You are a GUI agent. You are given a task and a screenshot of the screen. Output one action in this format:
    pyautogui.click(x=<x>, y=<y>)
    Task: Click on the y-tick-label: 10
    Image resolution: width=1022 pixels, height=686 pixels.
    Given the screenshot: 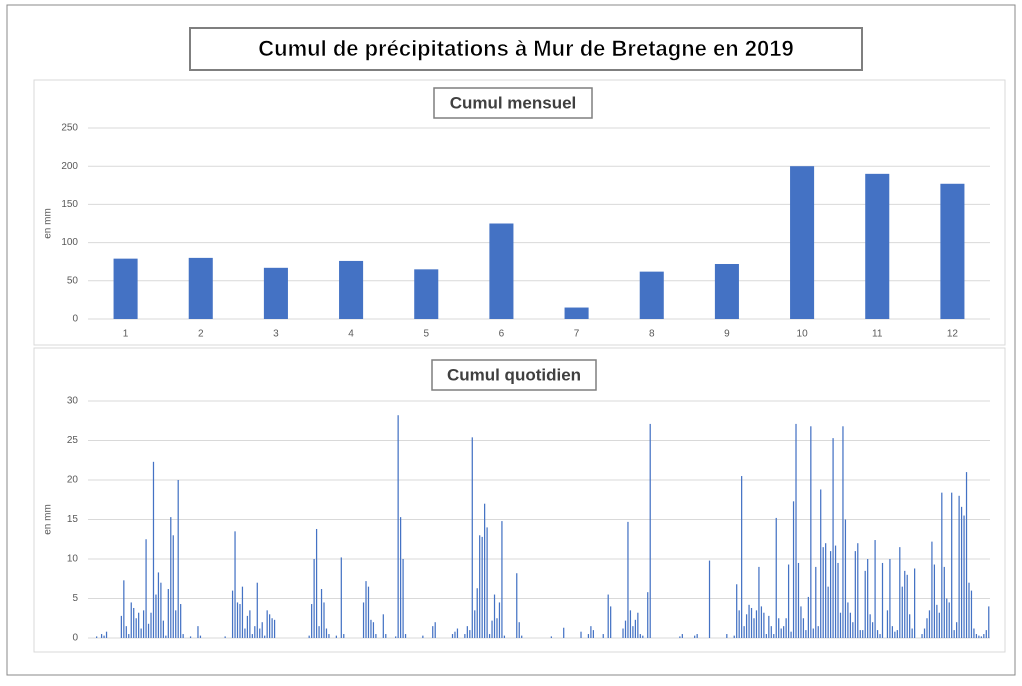 What is the action you would take?
    pyautogui.click(x=73, y=559)
    